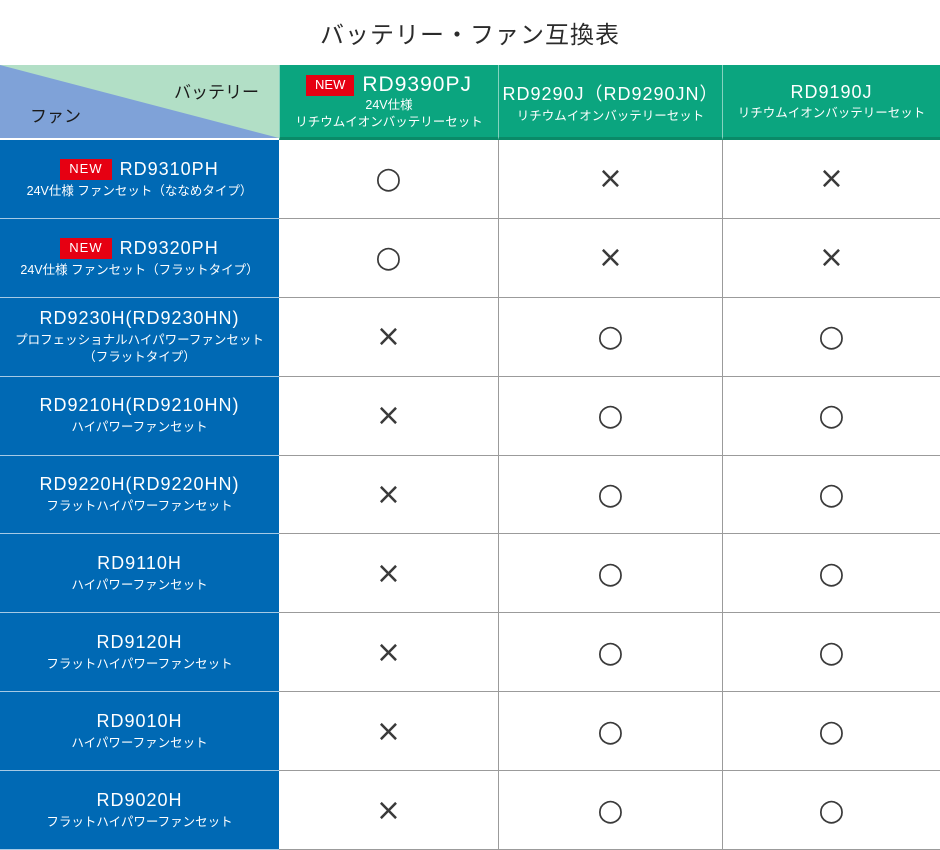 The width and height of the screenshot is (940, 850). What do you see at coordinates (831, 92) in the screenshot?
I see `battery-model-name: RD9190J` at bounding box center [831, 92].